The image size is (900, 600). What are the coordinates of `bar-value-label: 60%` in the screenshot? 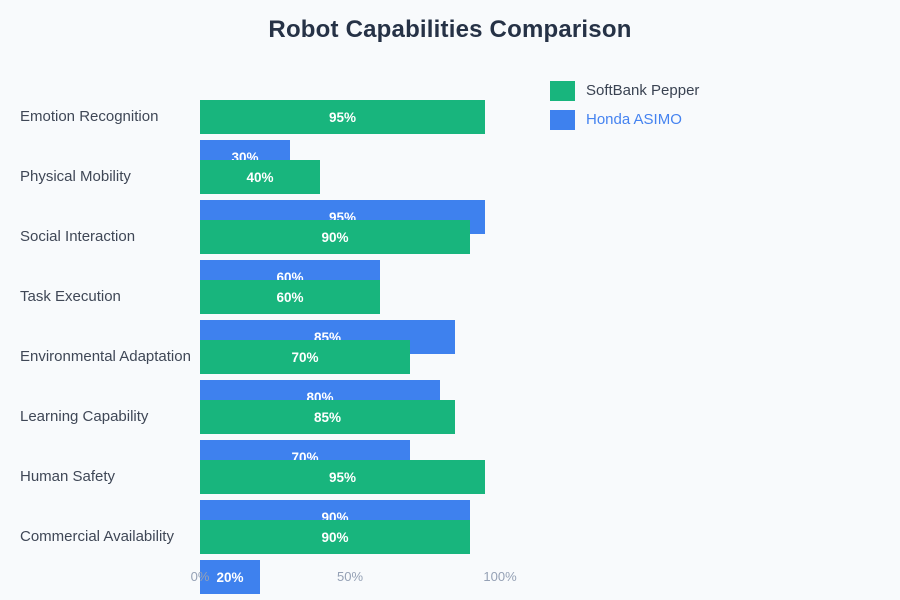 It's located at (290, 297).